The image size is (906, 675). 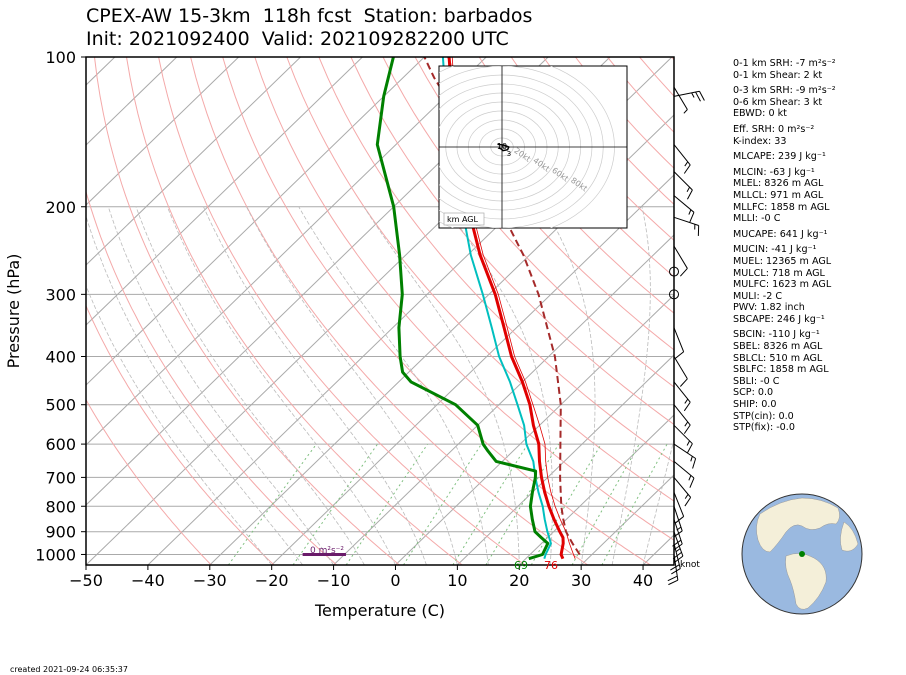 What do you see at coordinates (272, 580) in the screenshot?
I see `x-tick-label: −20` at bounding box center [272, 580].